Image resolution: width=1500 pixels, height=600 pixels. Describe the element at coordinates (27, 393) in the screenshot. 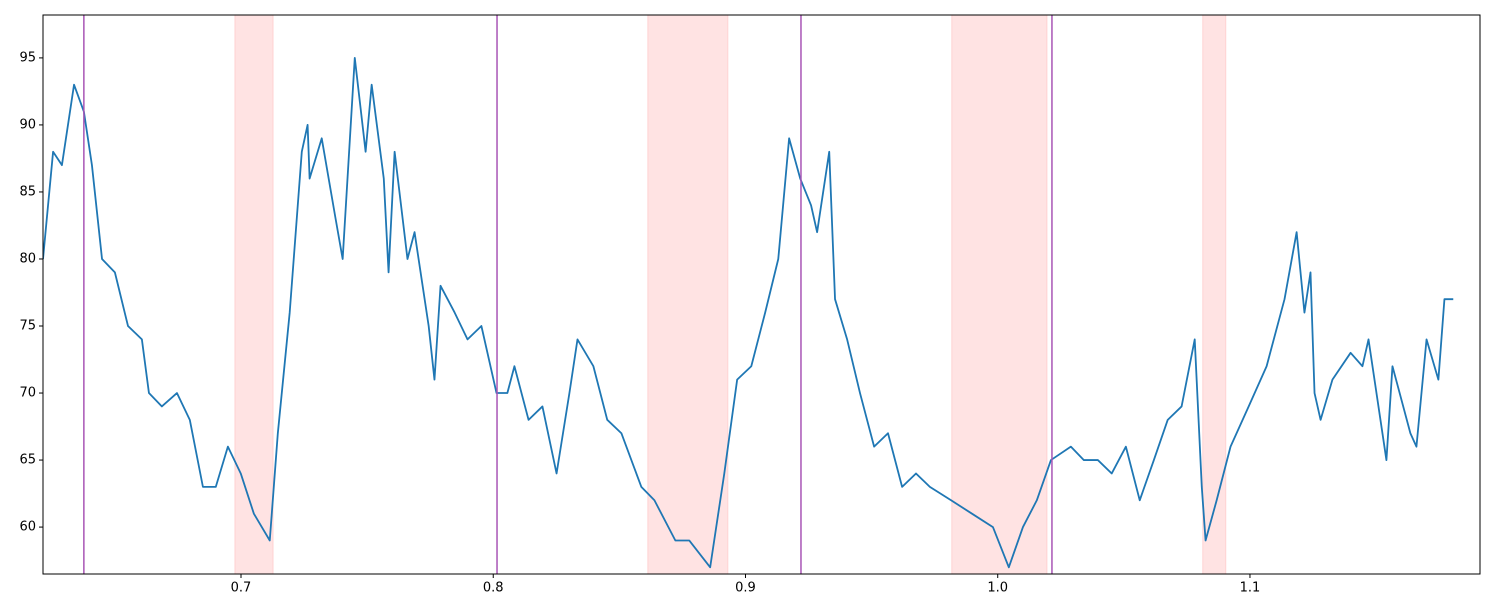

I see `y-tick-label: 70` at that location.